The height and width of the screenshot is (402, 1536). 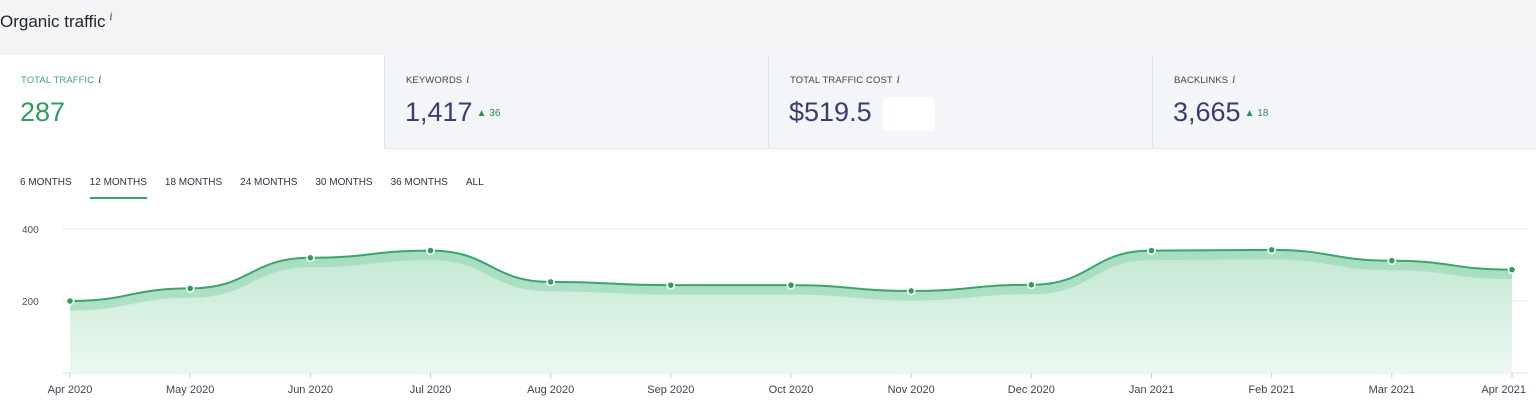 What do you see at coordinates (1271, 390) in the screenshot?
I see `x-tick-label: Feb 2021` at bounding box center [1271, 390].